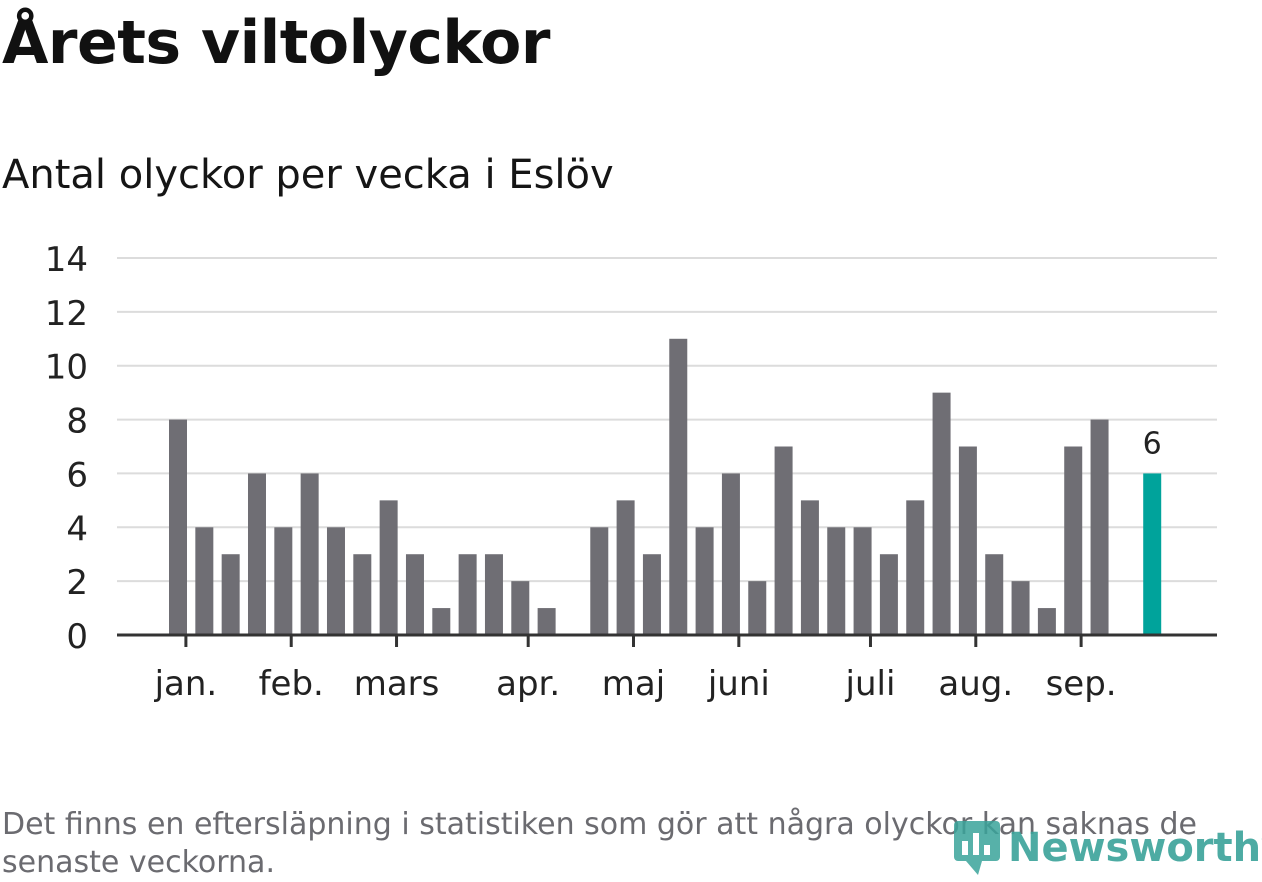  I want to click on y-tick-label: 6, so click(77, 475).